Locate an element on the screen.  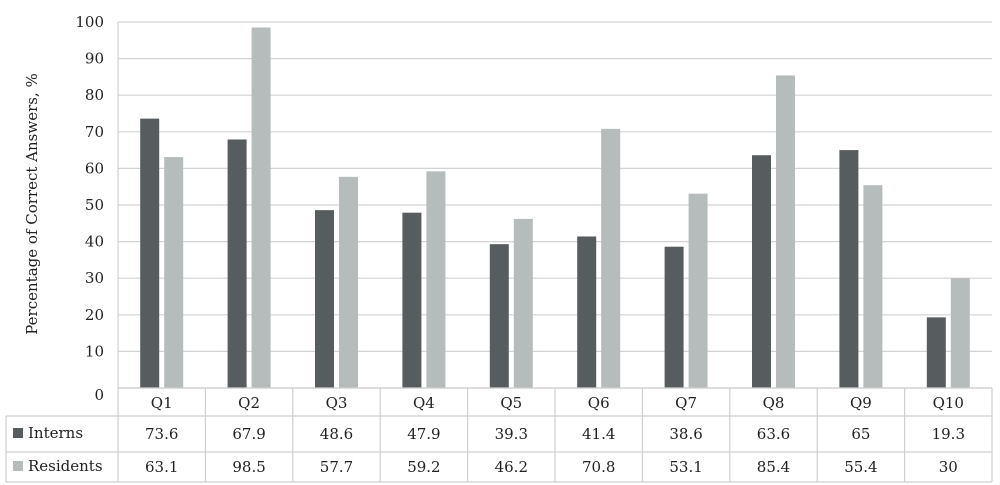
category-label: Q10 is located at coordinates (948, 403).